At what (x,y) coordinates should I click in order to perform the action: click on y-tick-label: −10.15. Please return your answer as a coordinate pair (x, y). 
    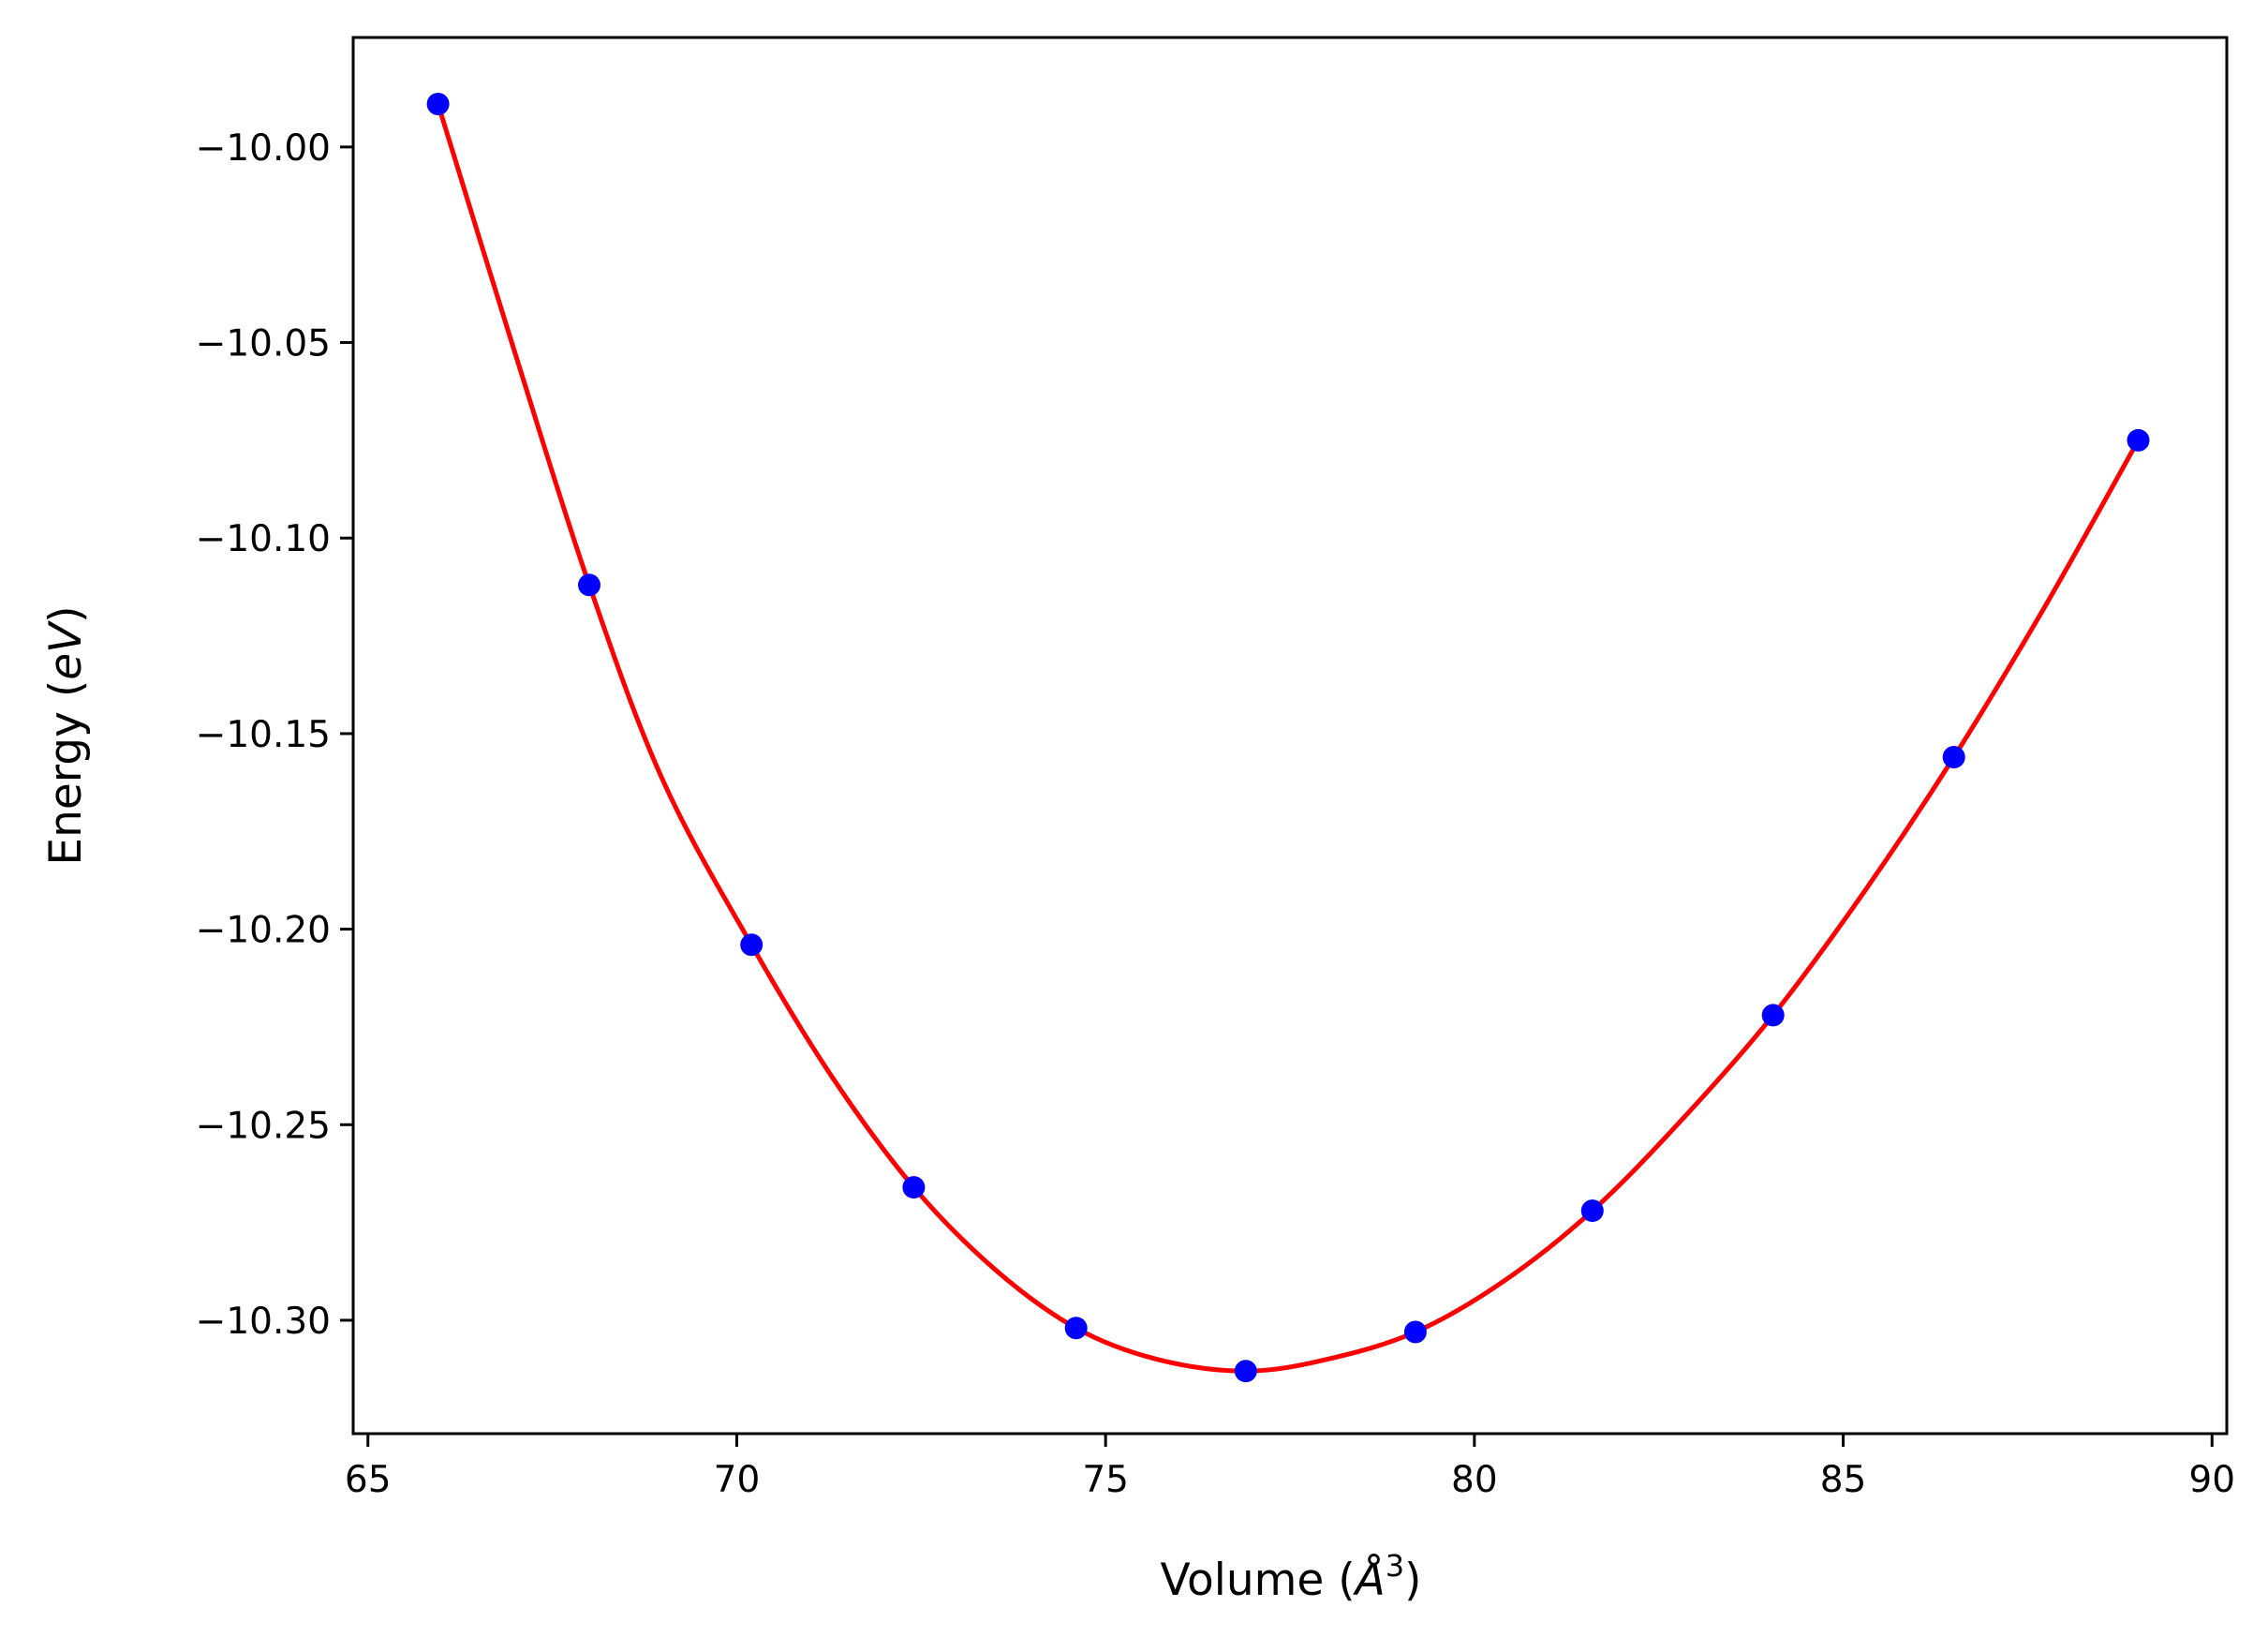
    Looking at the image, I should click on (263, 735).